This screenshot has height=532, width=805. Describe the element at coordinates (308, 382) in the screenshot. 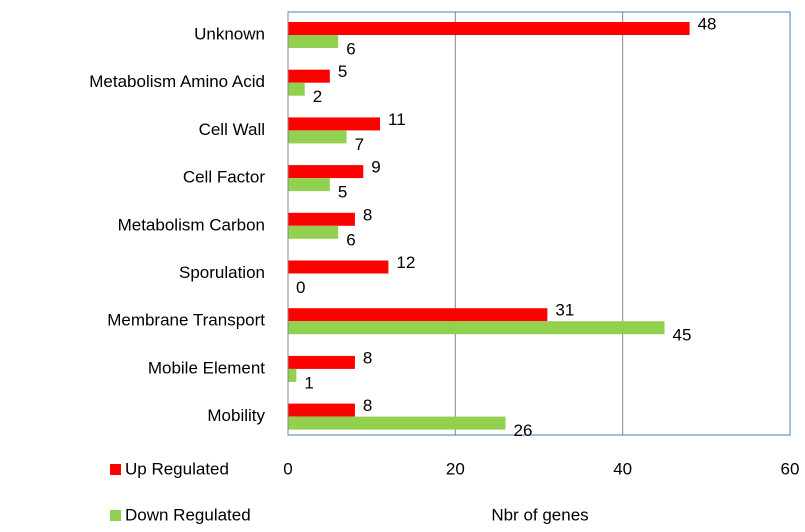

I see `data-label: 1` at that location.